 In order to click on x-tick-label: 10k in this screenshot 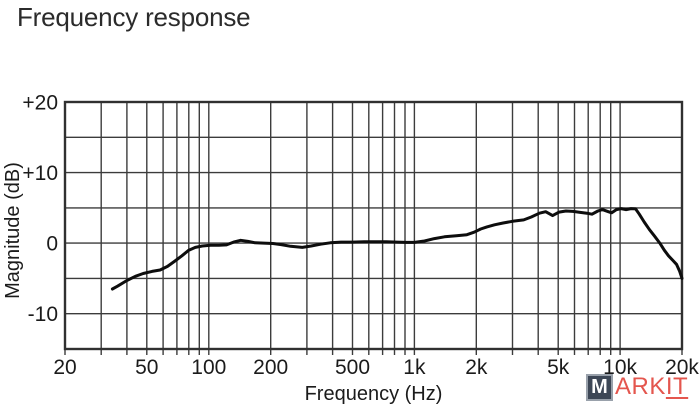, I will do `click(620, 367)`.